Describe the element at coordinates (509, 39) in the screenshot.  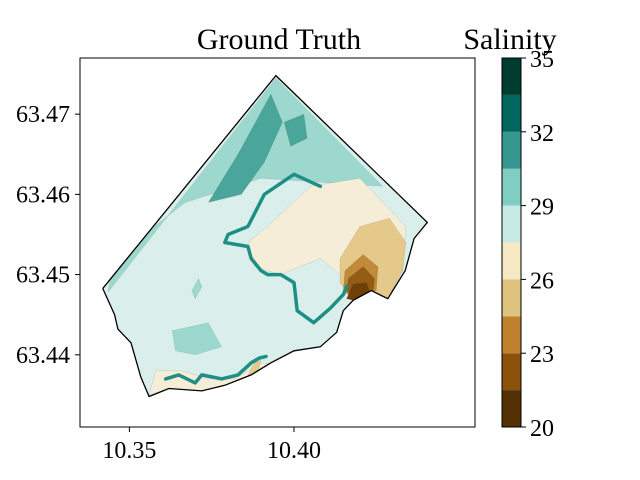
I see `colorbar-title: Salinity` at that location.